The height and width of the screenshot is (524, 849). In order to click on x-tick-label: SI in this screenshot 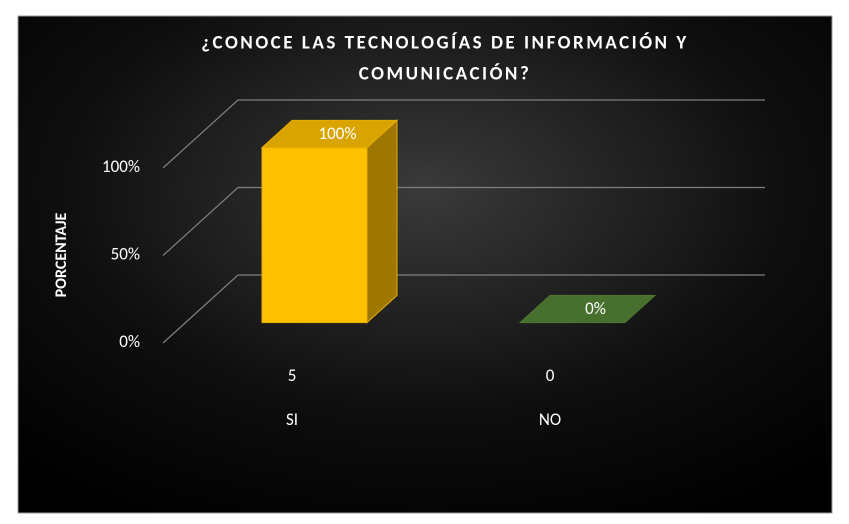, I will do `click(292, 419)`.